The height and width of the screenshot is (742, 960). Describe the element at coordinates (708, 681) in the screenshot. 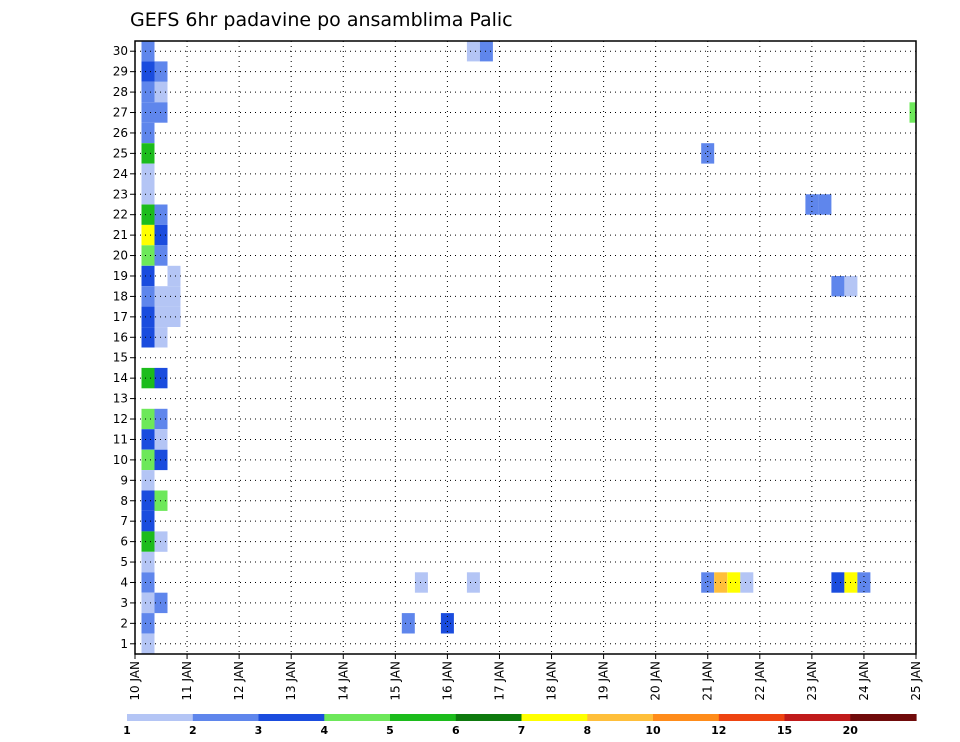

I see `x-tick-label: 21 JAN` at that location.